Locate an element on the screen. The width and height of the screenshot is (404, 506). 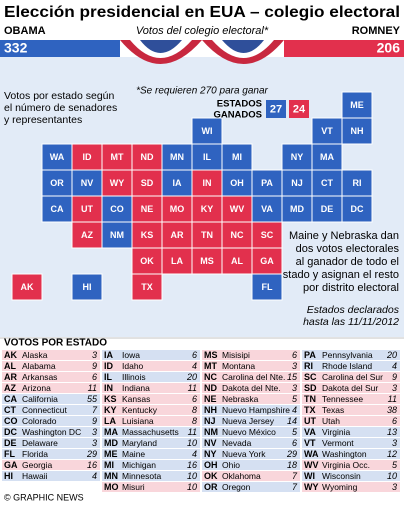
state-name: Nebraska is located at coordinates (240, 399).